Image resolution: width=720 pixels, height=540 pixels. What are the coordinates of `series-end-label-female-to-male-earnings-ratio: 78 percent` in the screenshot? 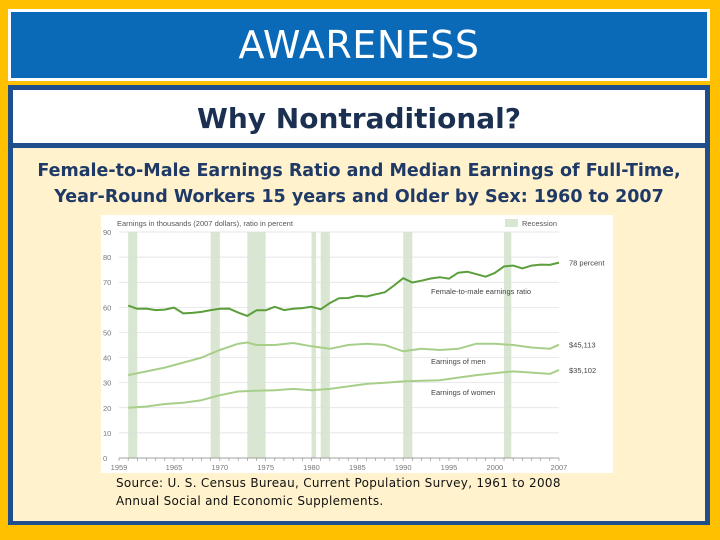 It's located at (587, 263).